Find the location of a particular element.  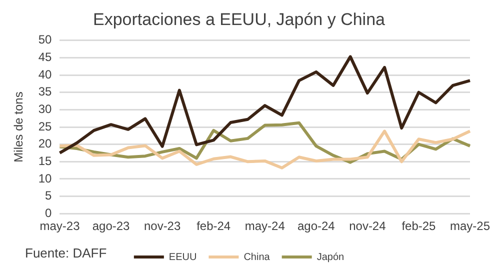

y-tick-label: 50 is located at coordinates (45, 39).